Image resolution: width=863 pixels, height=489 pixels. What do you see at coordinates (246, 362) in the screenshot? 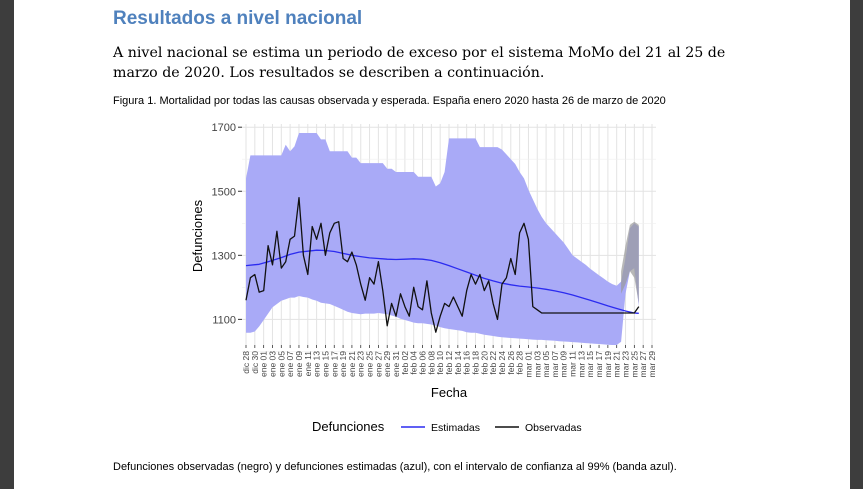
I see `x-tick-label: dic 28` at bounding box center [246, 362].